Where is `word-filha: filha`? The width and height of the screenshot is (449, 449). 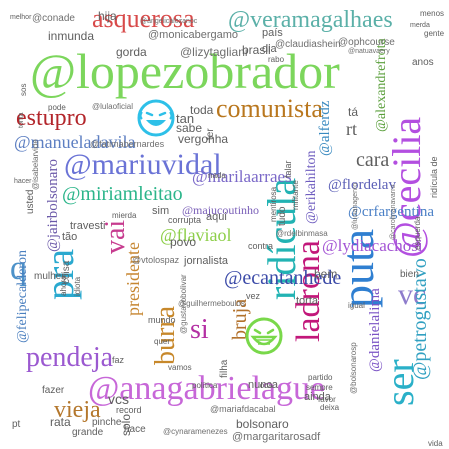
word-filha: filha is located at coordinates (224, 368).